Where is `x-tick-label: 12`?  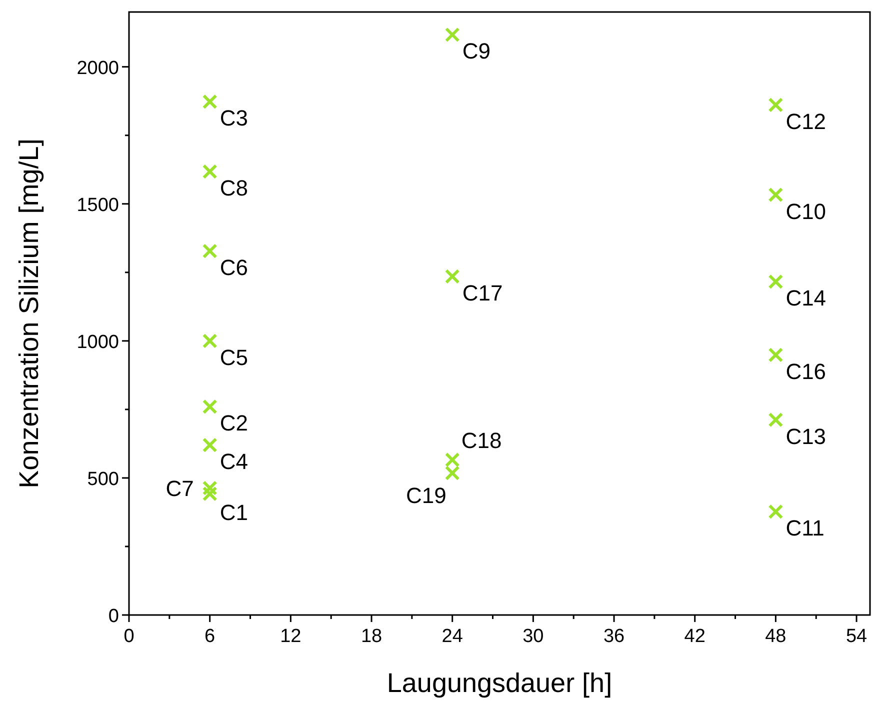 x-tick-label: 12 is located at coordinates (291, 636).